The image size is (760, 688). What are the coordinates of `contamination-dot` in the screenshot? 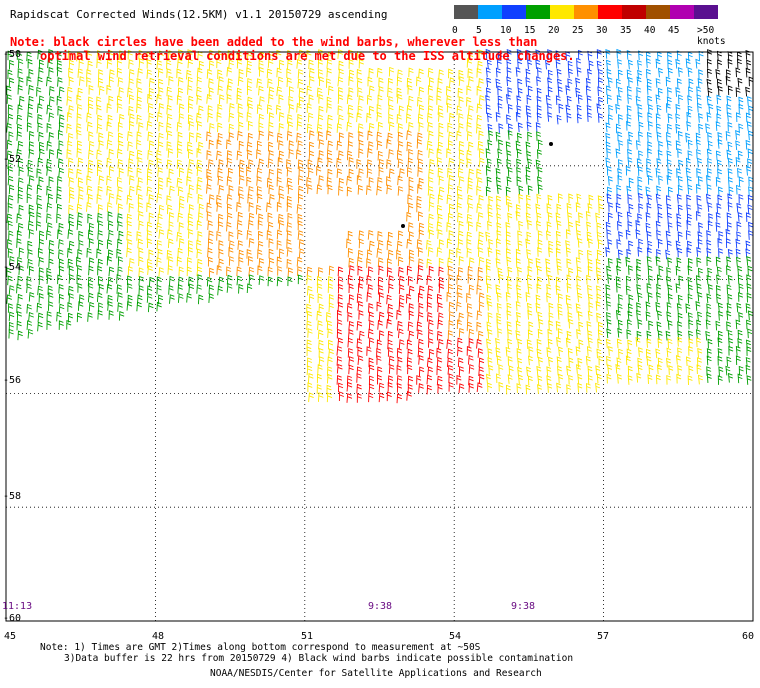 It's located at (403, 226).